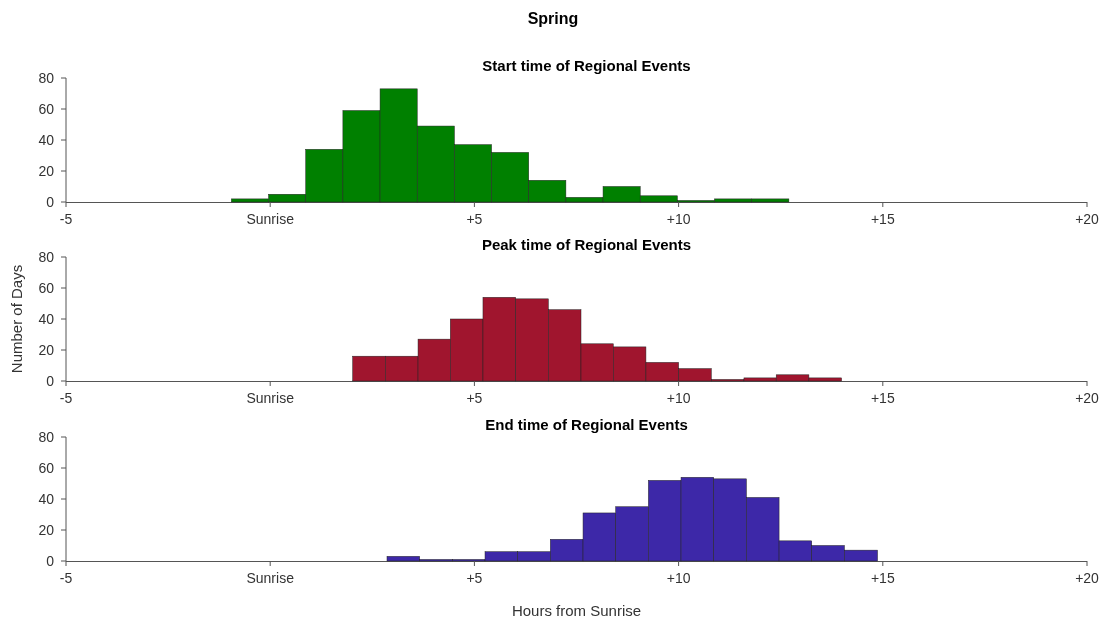 This screenshot has width=1106, height=622. I want to click on y-axis-title: Number of Days, so click(16, 319).